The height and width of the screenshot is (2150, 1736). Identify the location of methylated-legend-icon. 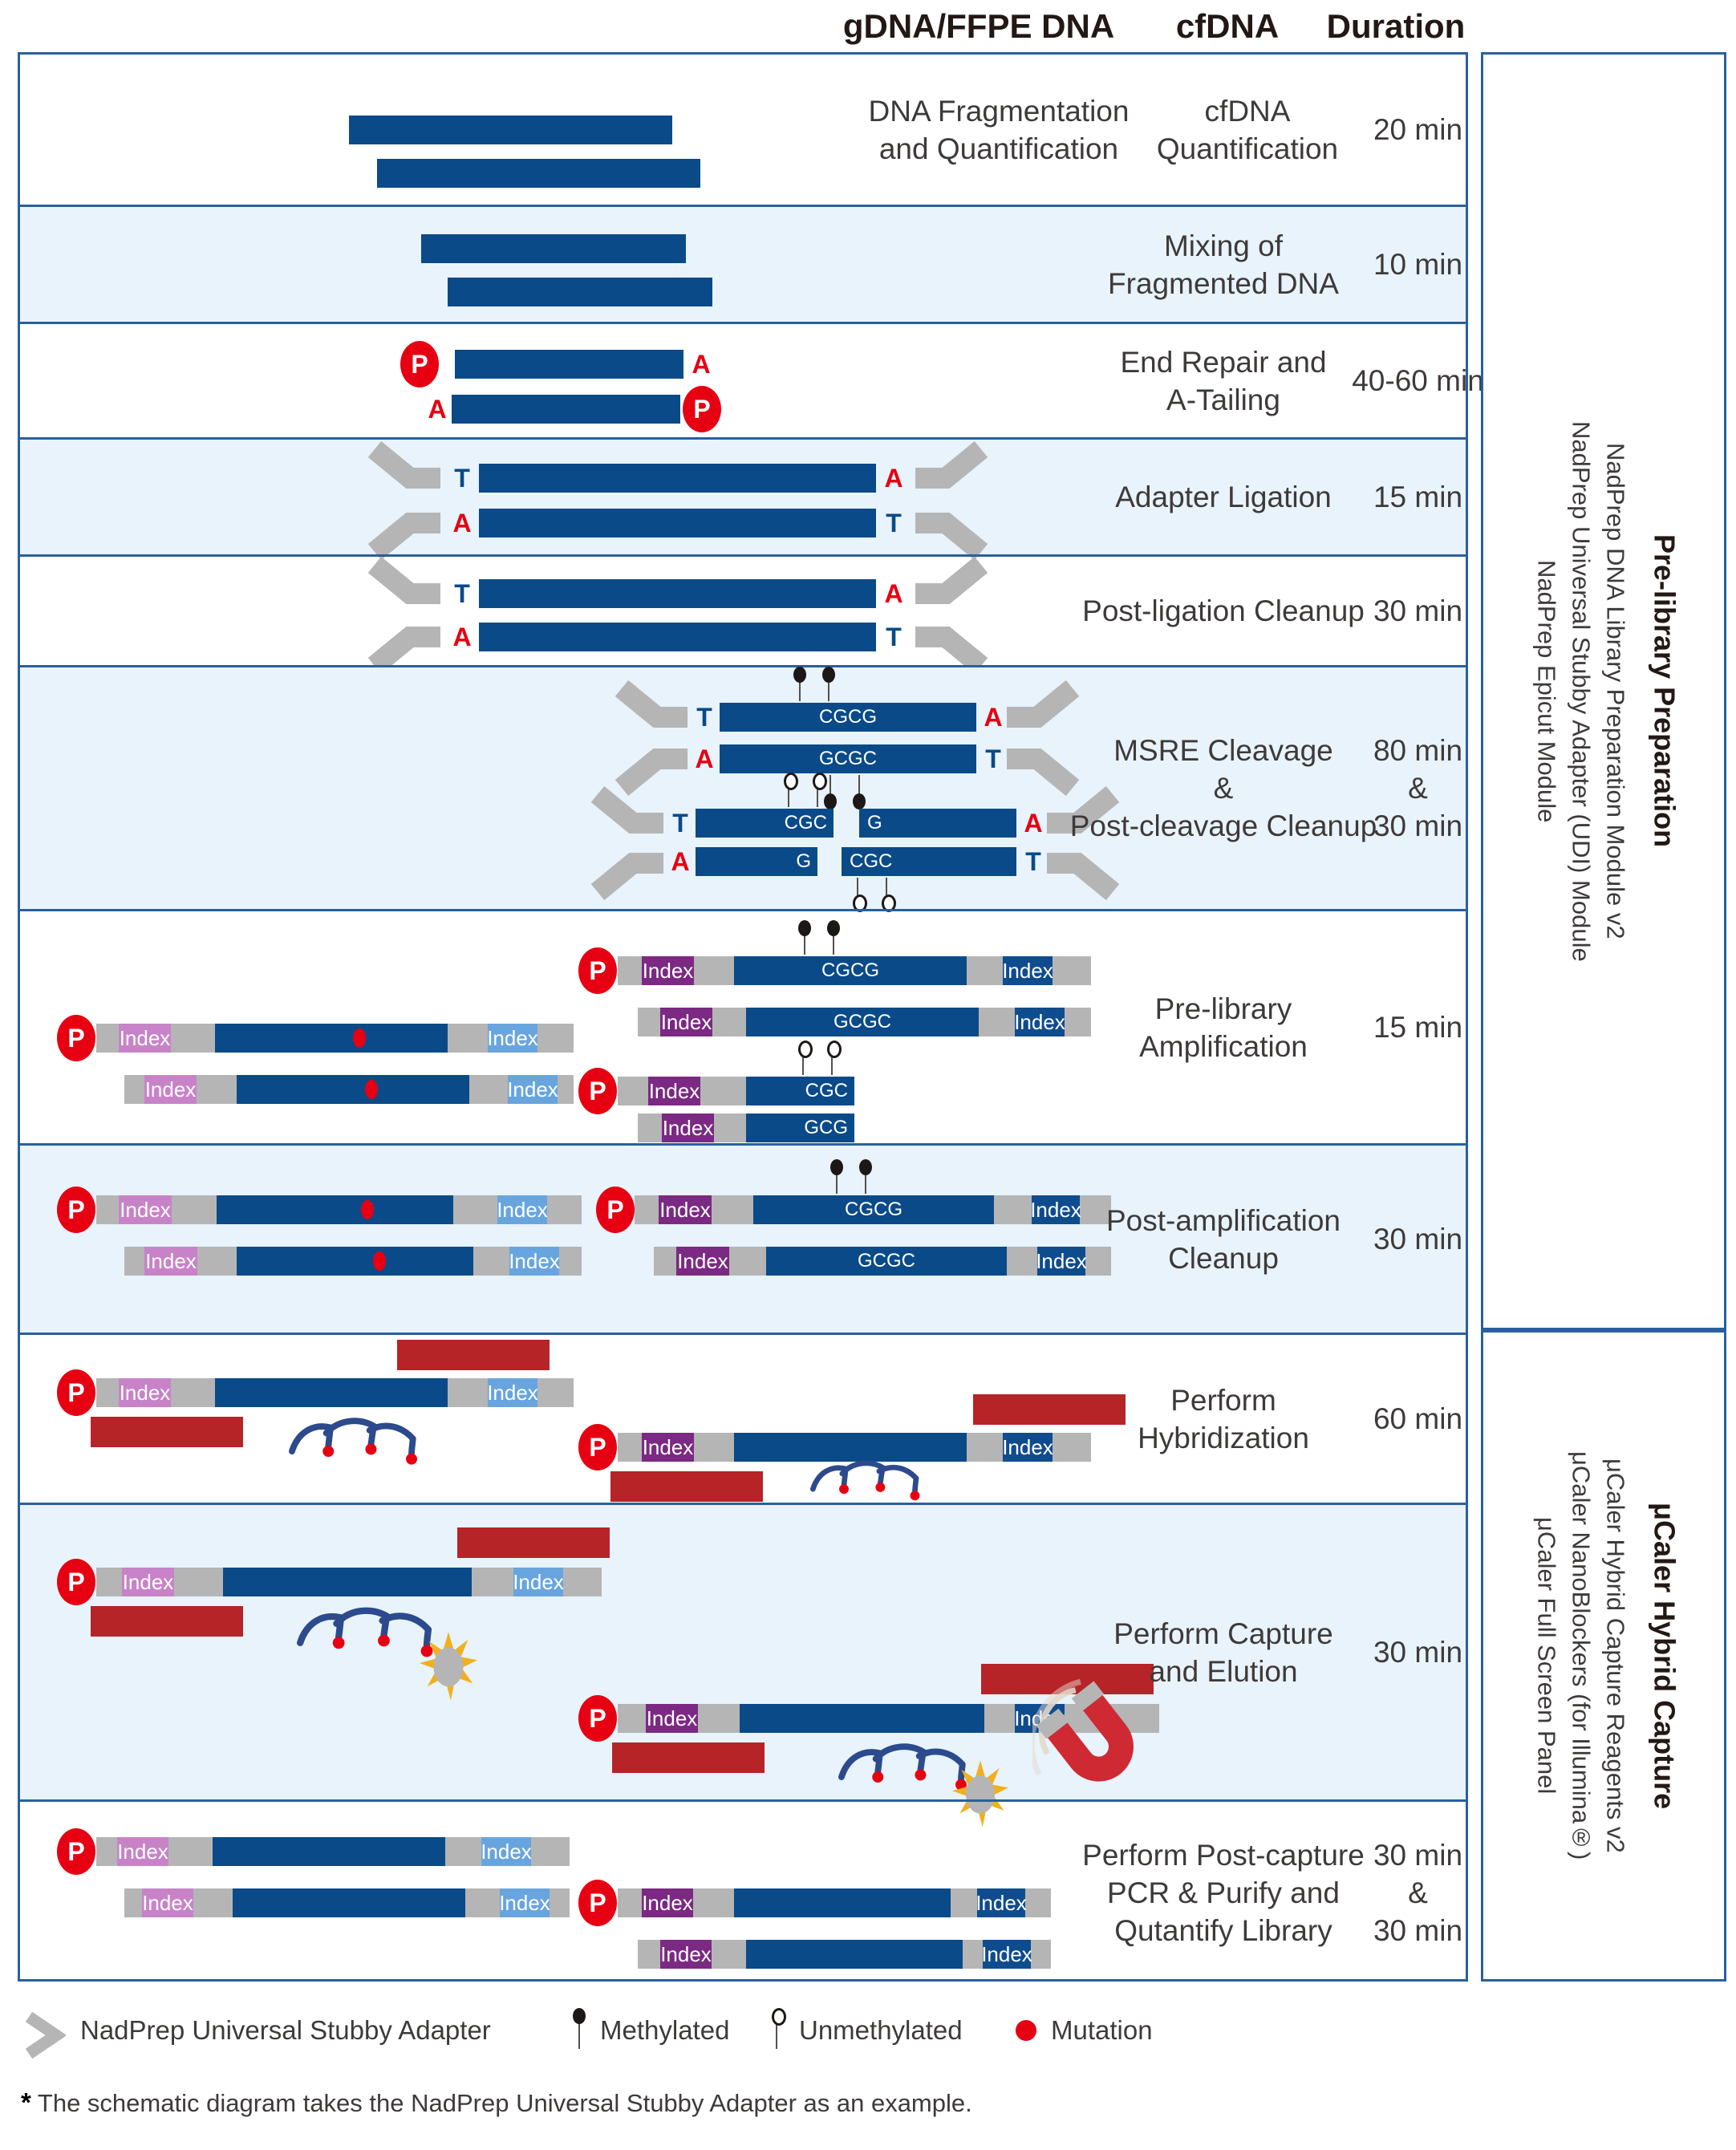
(579, 2030).